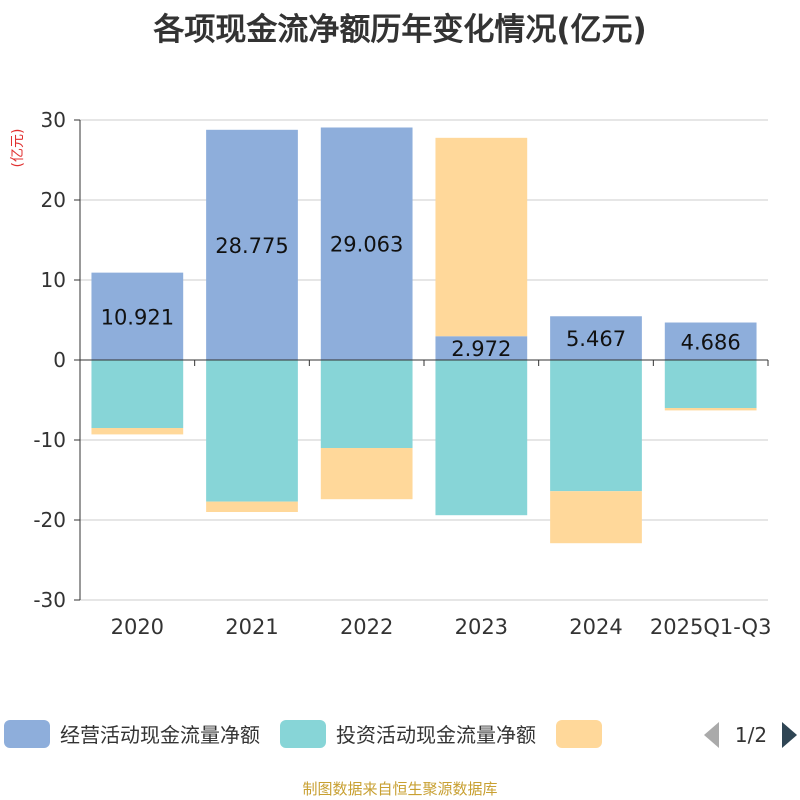 The width and height of the screenshot is (800, 800). I want to click on x-tick-label: 2025Q1-Q3, so click(711, 627).